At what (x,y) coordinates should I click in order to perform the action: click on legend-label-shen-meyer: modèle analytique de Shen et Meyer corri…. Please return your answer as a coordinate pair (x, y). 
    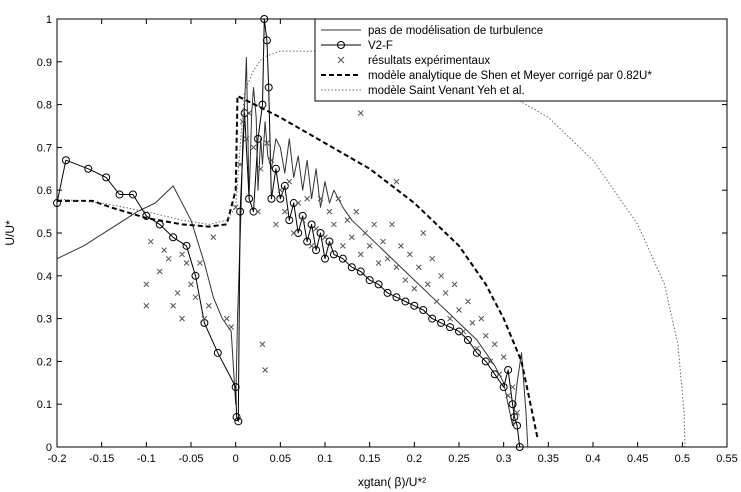
    Looking at the image, I should click on (510, 76).